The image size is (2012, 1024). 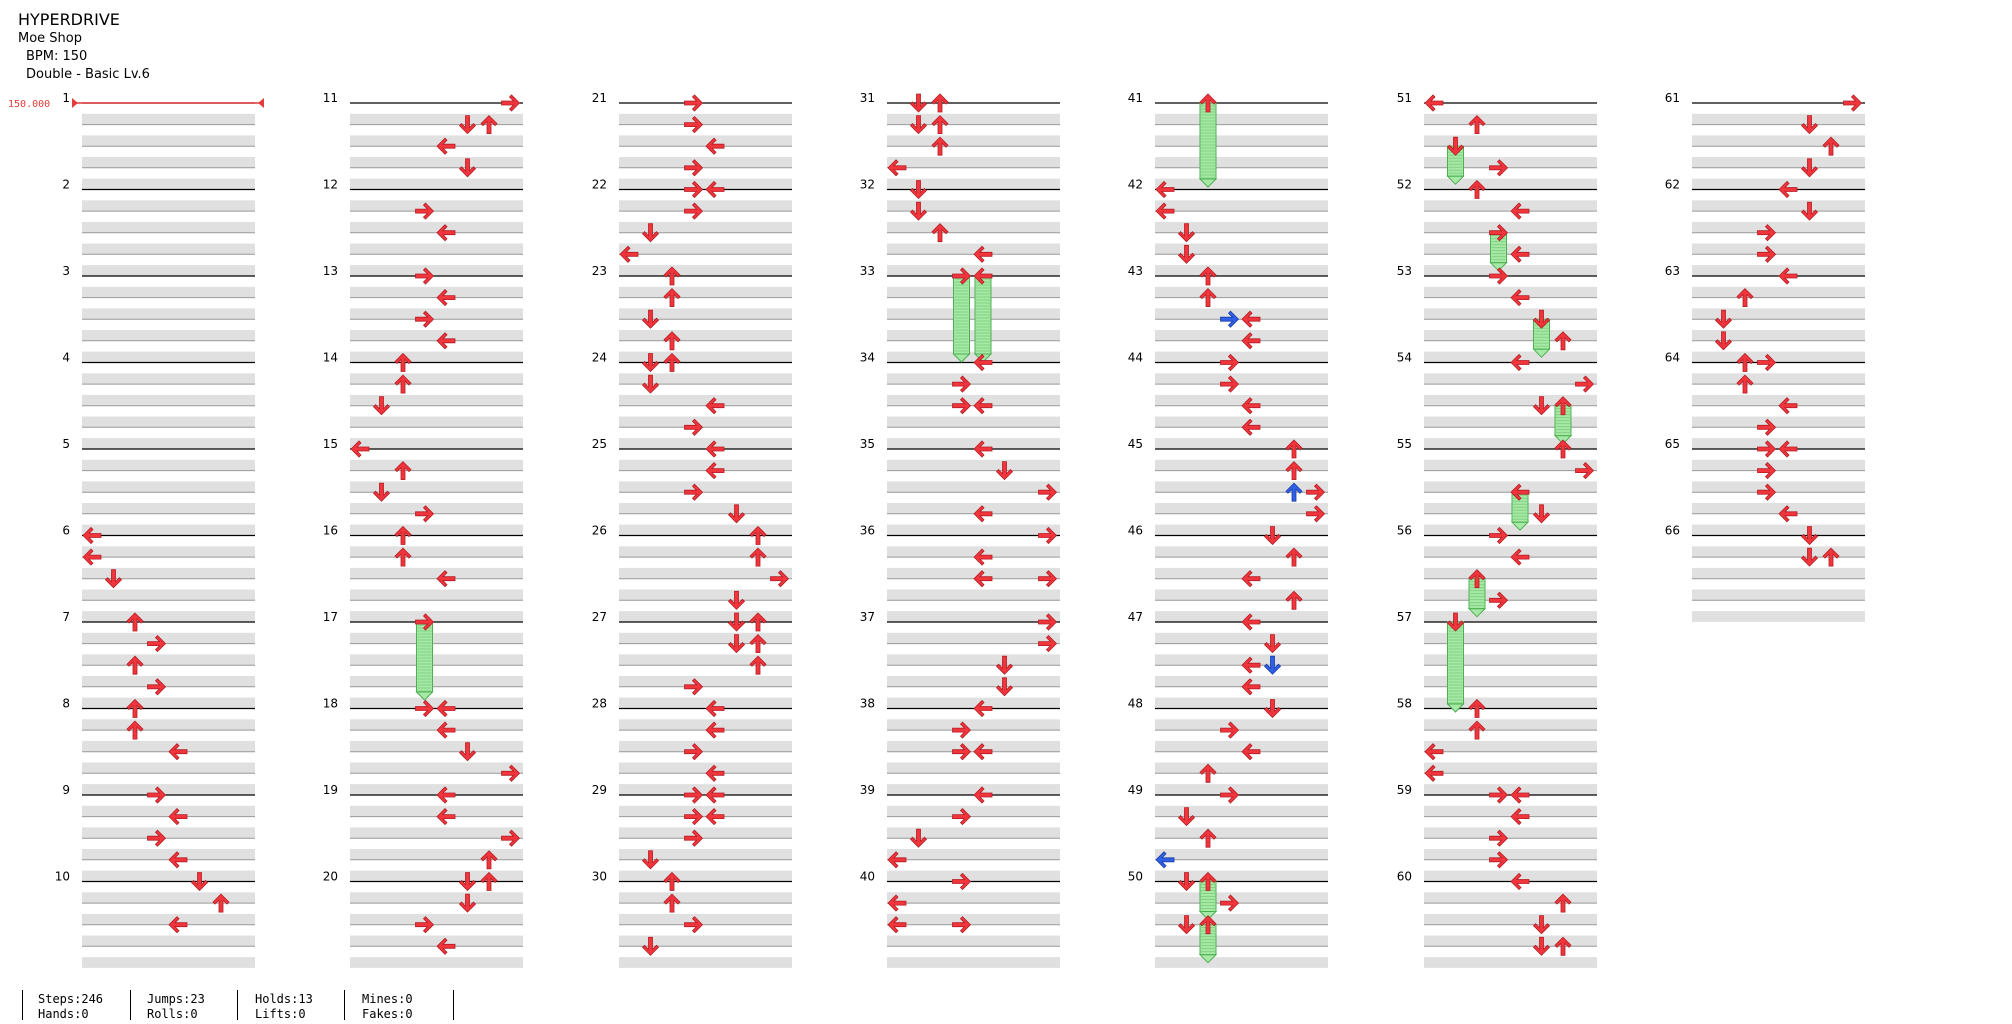 What do you see at coordinates (66, 617) in the screenshot?
I see `measure-number: 7` at bounding box center [66, 617].